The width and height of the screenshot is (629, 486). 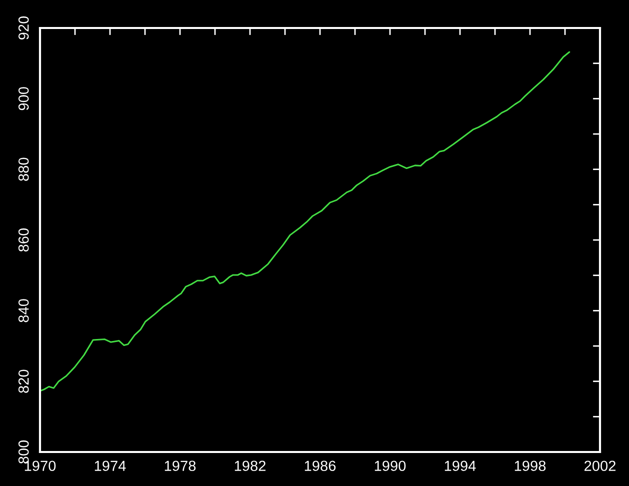 I want to click on y-tick-label: 920, so click(x=23, y=28).